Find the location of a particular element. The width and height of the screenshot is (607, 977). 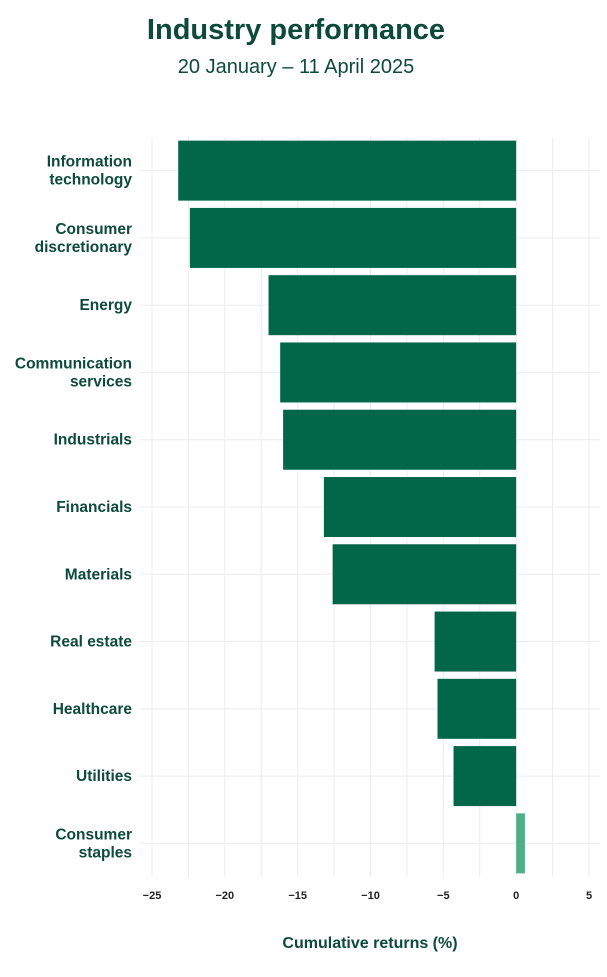

category-label: Materials is located at coordinates (98, 574).